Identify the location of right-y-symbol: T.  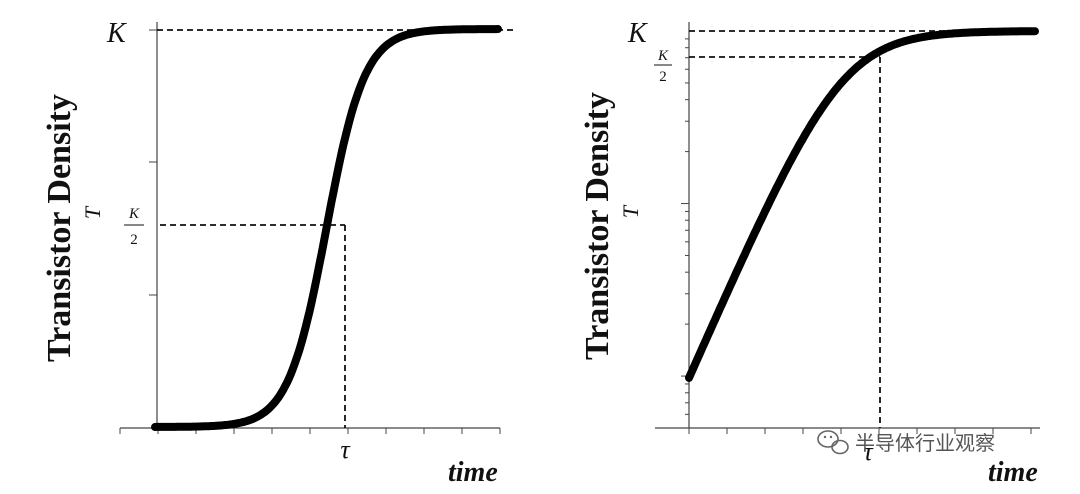
(630, 211).